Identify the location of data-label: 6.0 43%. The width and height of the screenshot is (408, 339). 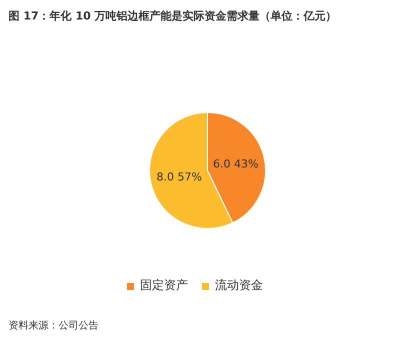
(236, 164).